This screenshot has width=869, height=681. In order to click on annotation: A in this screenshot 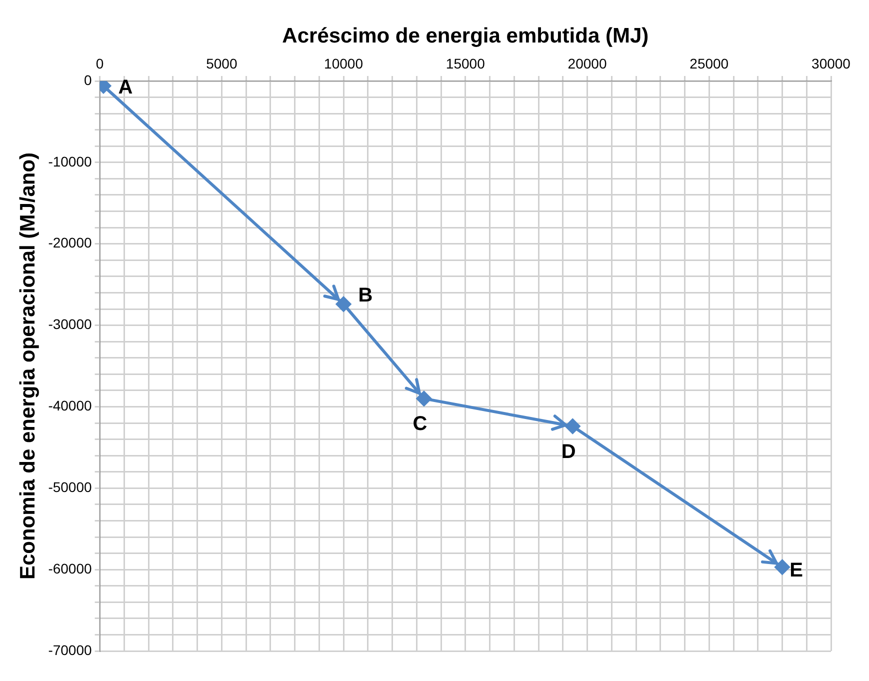, I will do `click(125, 87)`.